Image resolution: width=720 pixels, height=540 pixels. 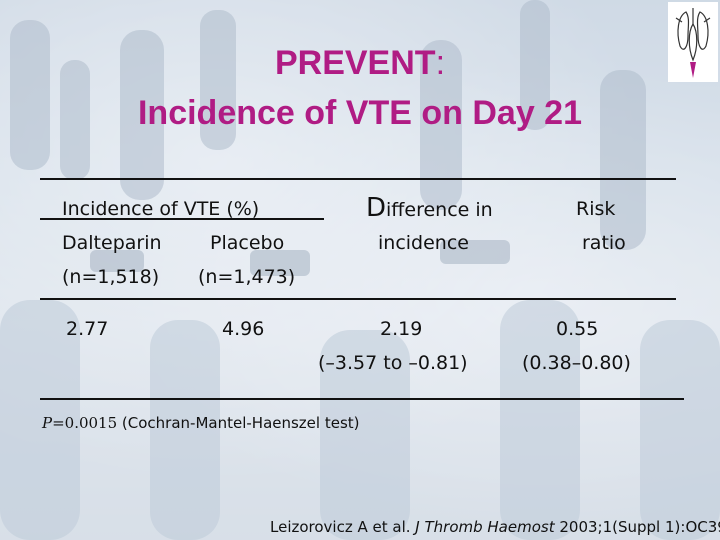 What do you see at coordinates (596, 209) in the screenshot?
I see `risk-header-line-1: Risk` at bounding box center [596, 209].